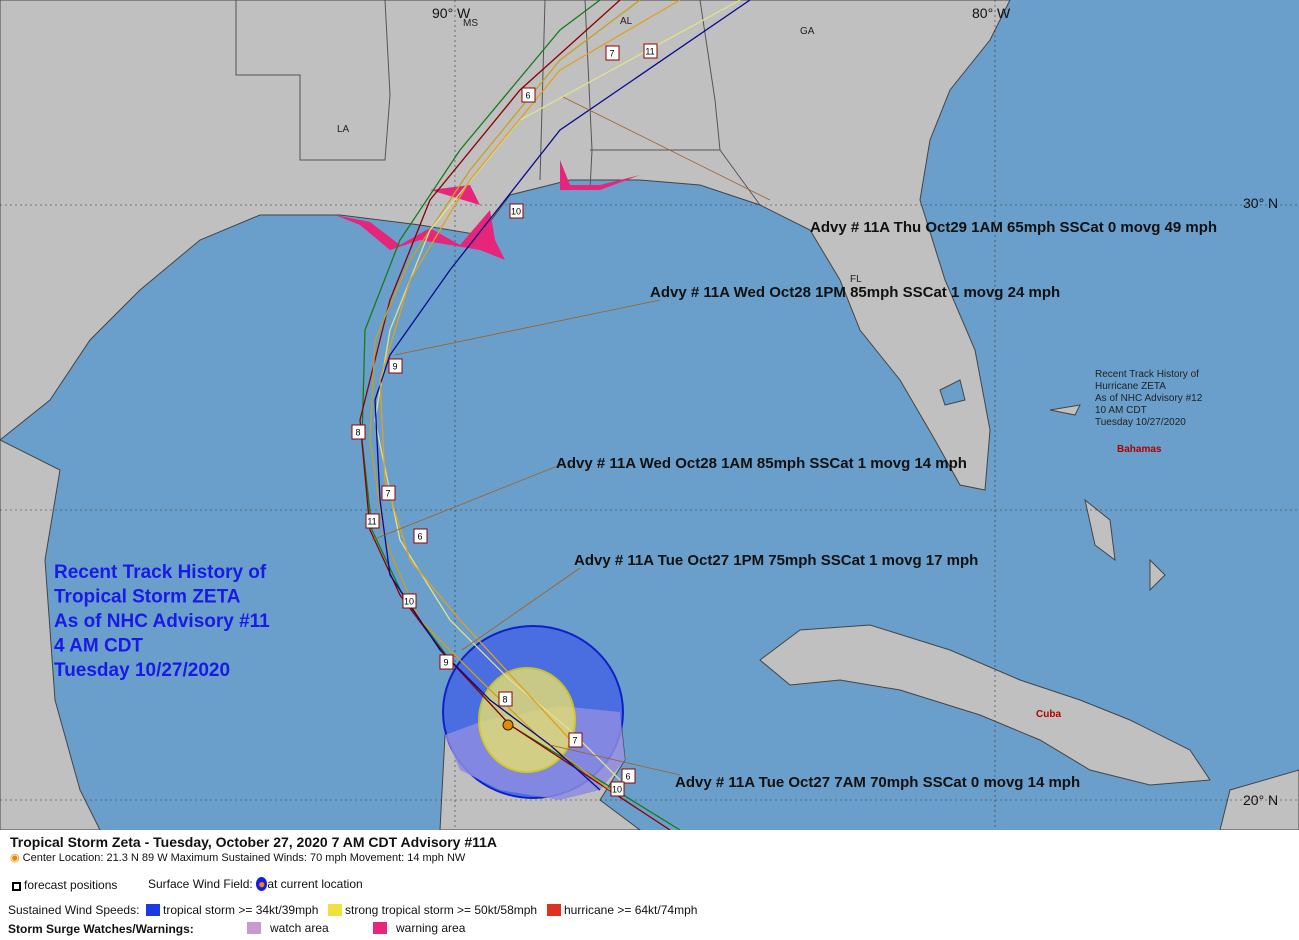 This screenshot has height=940, width=1299. Describe the element at coordinates (147, 597) in the screenshot. I see `track-history-title: Tropical Storm ZETA` at that location.